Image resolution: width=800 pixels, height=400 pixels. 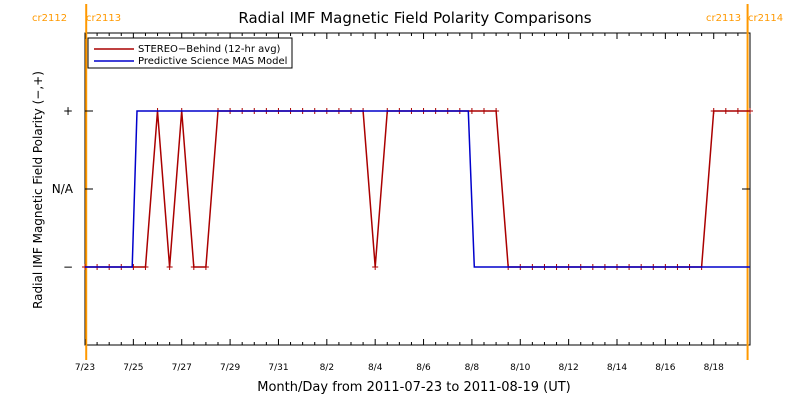 I want to click on x-tick-label: 8/8, so click(x=472, y=368).